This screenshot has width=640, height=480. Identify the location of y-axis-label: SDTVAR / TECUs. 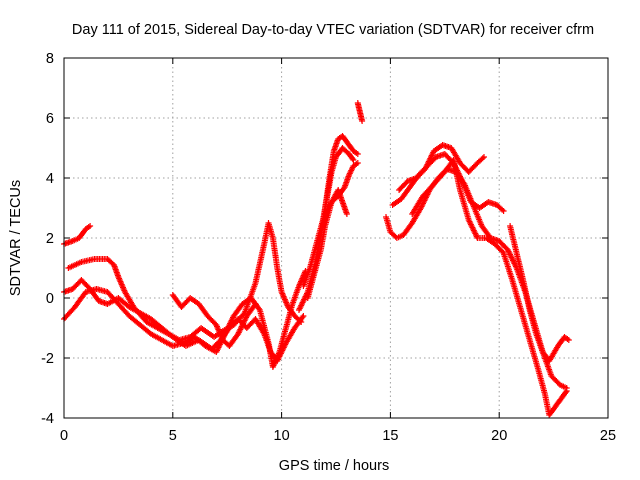
(16, 238).